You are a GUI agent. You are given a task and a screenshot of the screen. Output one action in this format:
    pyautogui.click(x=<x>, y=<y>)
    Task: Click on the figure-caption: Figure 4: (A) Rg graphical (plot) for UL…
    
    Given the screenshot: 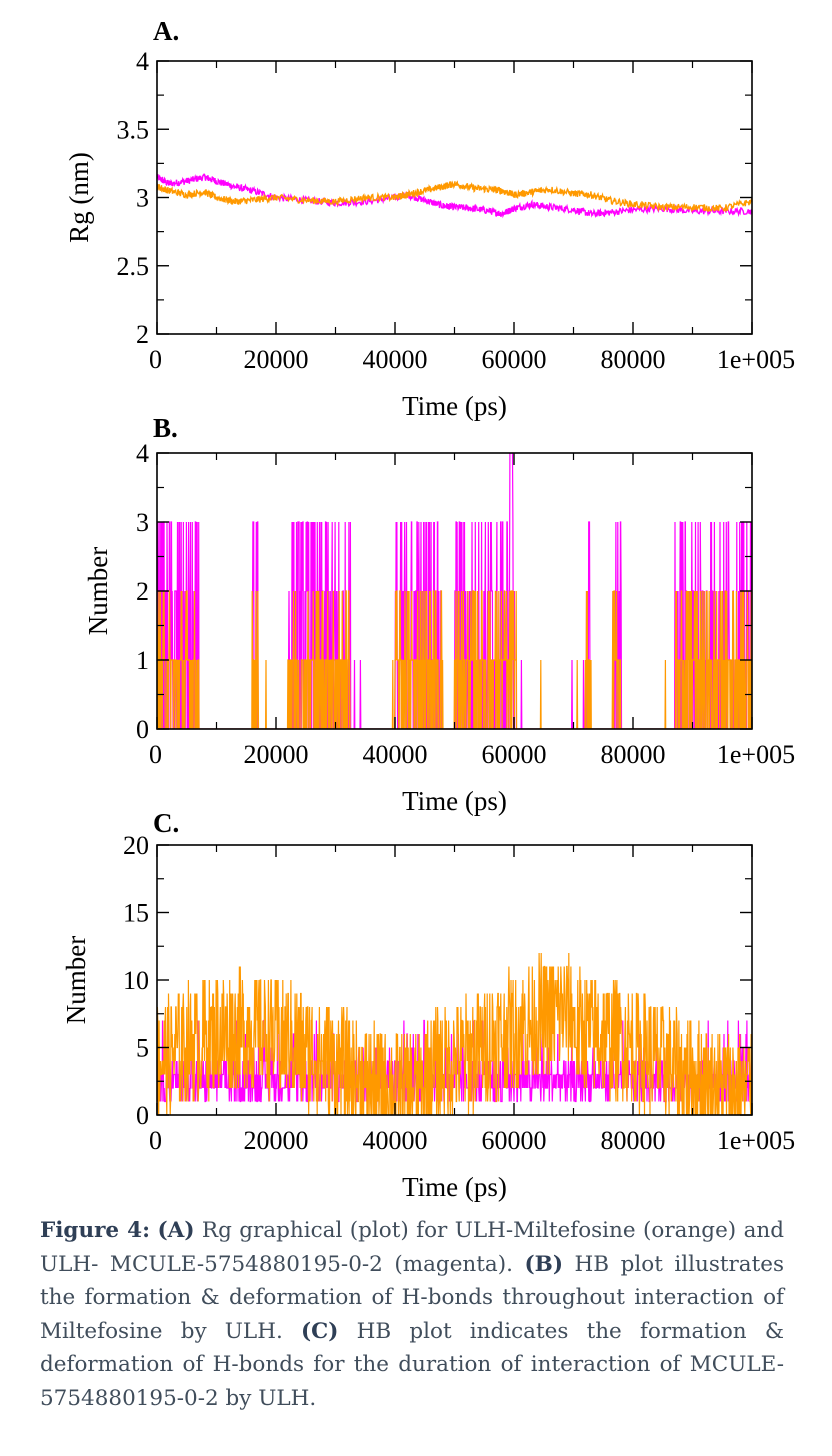 What is the action you would take?
    pyautogui.click(x=412, y=1314)
    